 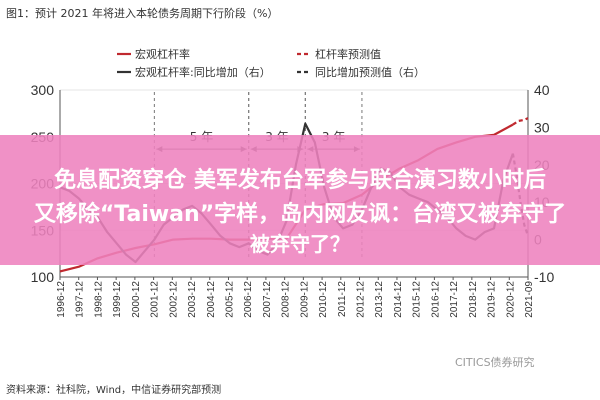 What do you see at coordinates (248, 299) in the screenshot?
I see `x-tick-label: 2006-12` at bounding box center [248, 299].